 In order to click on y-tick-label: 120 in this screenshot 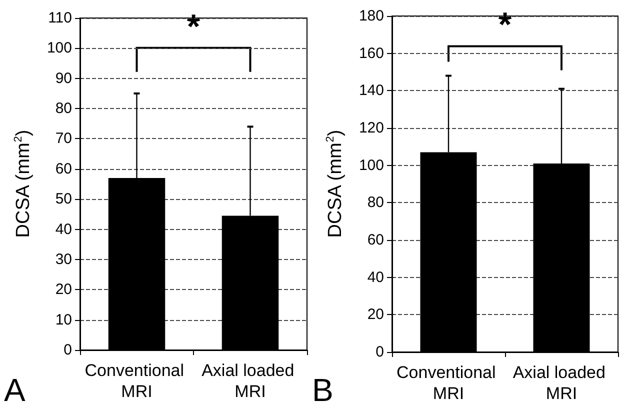, I will do `click(371, 128)`.